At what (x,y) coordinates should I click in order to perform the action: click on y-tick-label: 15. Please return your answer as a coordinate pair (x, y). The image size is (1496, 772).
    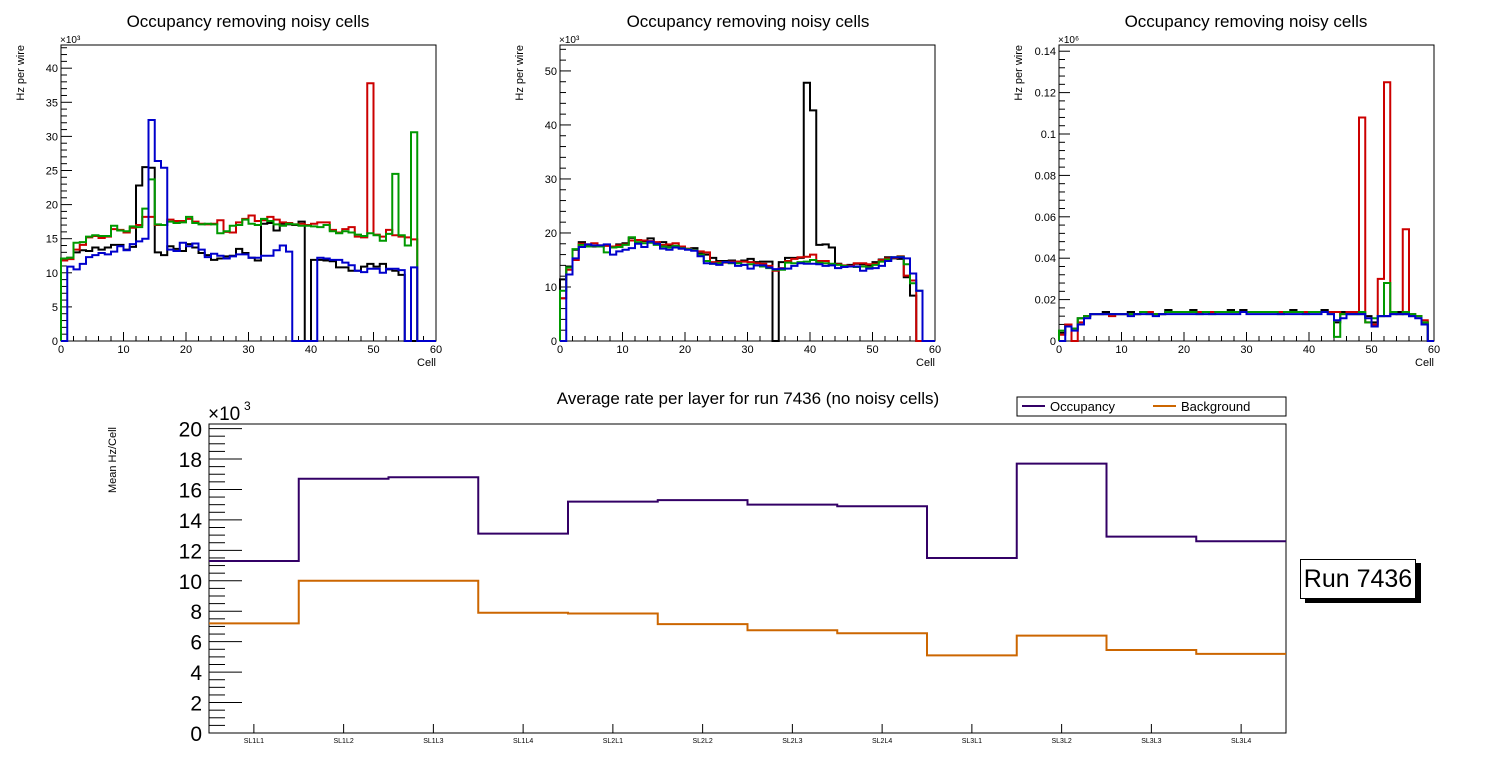
    Looking at the image, I should click on (52, 240).